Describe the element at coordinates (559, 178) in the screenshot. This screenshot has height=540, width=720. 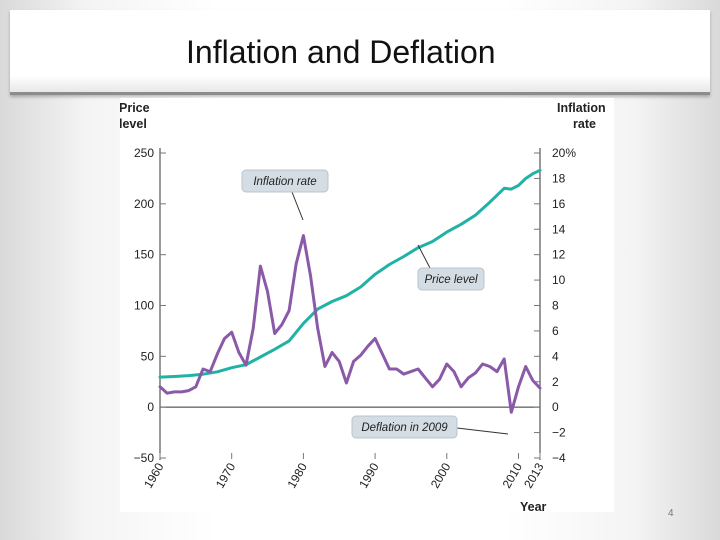
I see `right-tick-label: 18` at that location.